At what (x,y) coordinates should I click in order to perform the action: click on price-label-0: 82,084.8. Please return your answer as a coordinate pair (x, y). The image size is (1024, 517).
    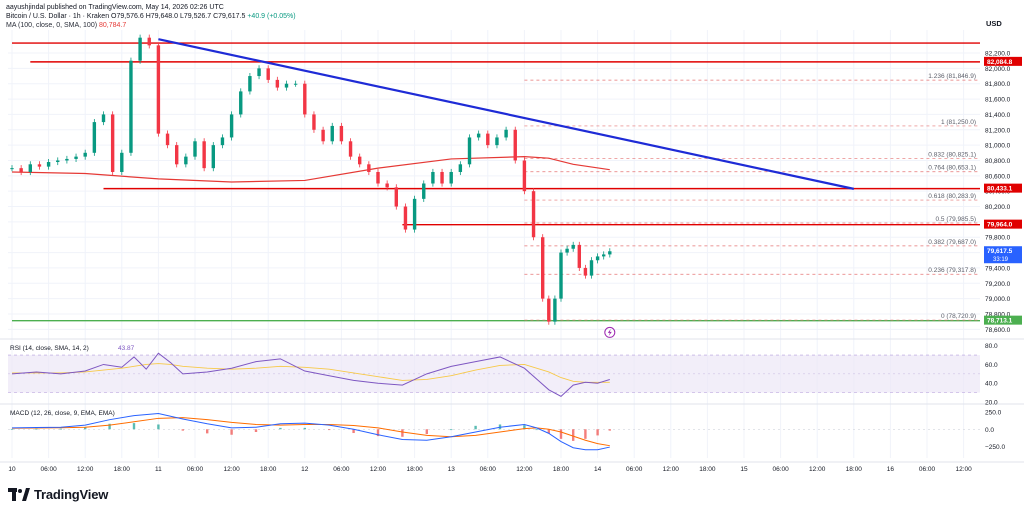
    Looking at the image, I should click on (1000, 62).